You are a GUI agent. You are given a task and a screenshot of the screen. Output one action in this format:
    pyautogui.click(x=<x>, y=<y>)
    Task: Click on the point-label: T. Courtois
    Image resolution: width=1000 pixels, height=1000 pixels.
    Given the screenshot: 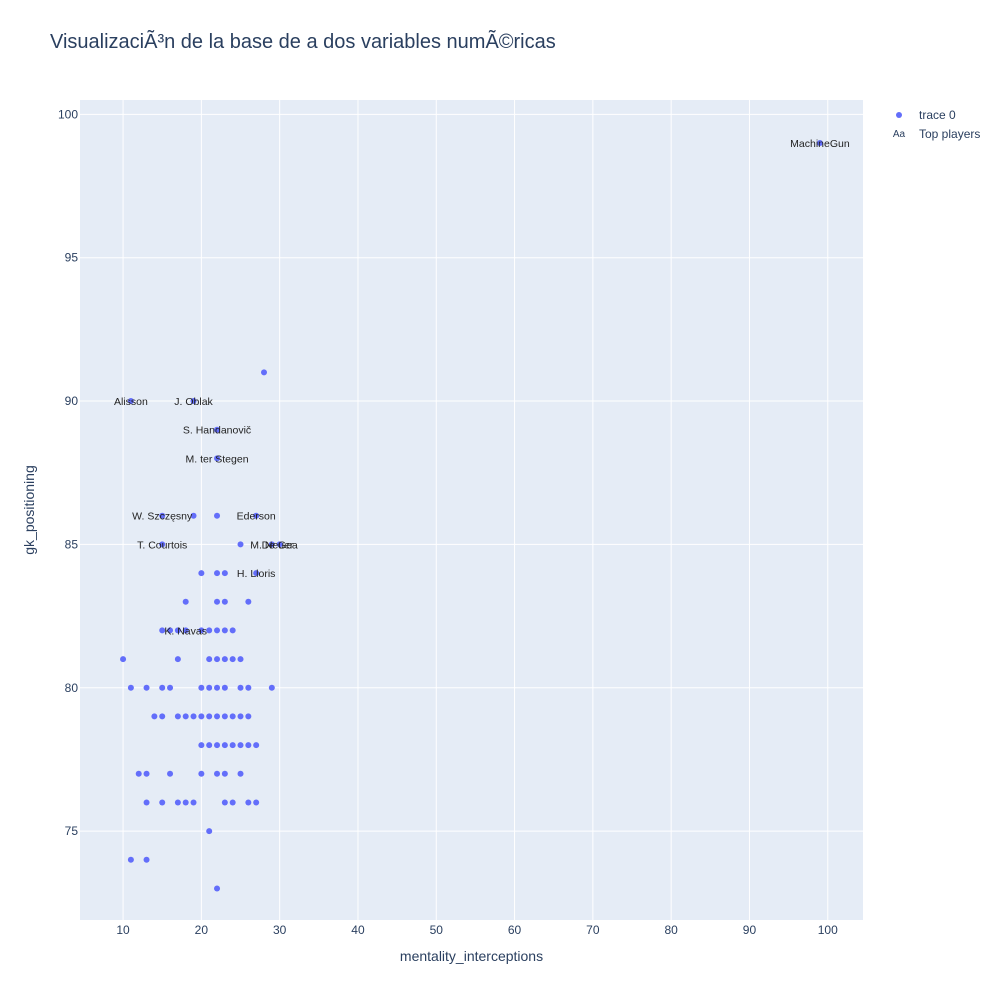 What is the action you would take?
    pyautogui.click(x=162, y=545)
    